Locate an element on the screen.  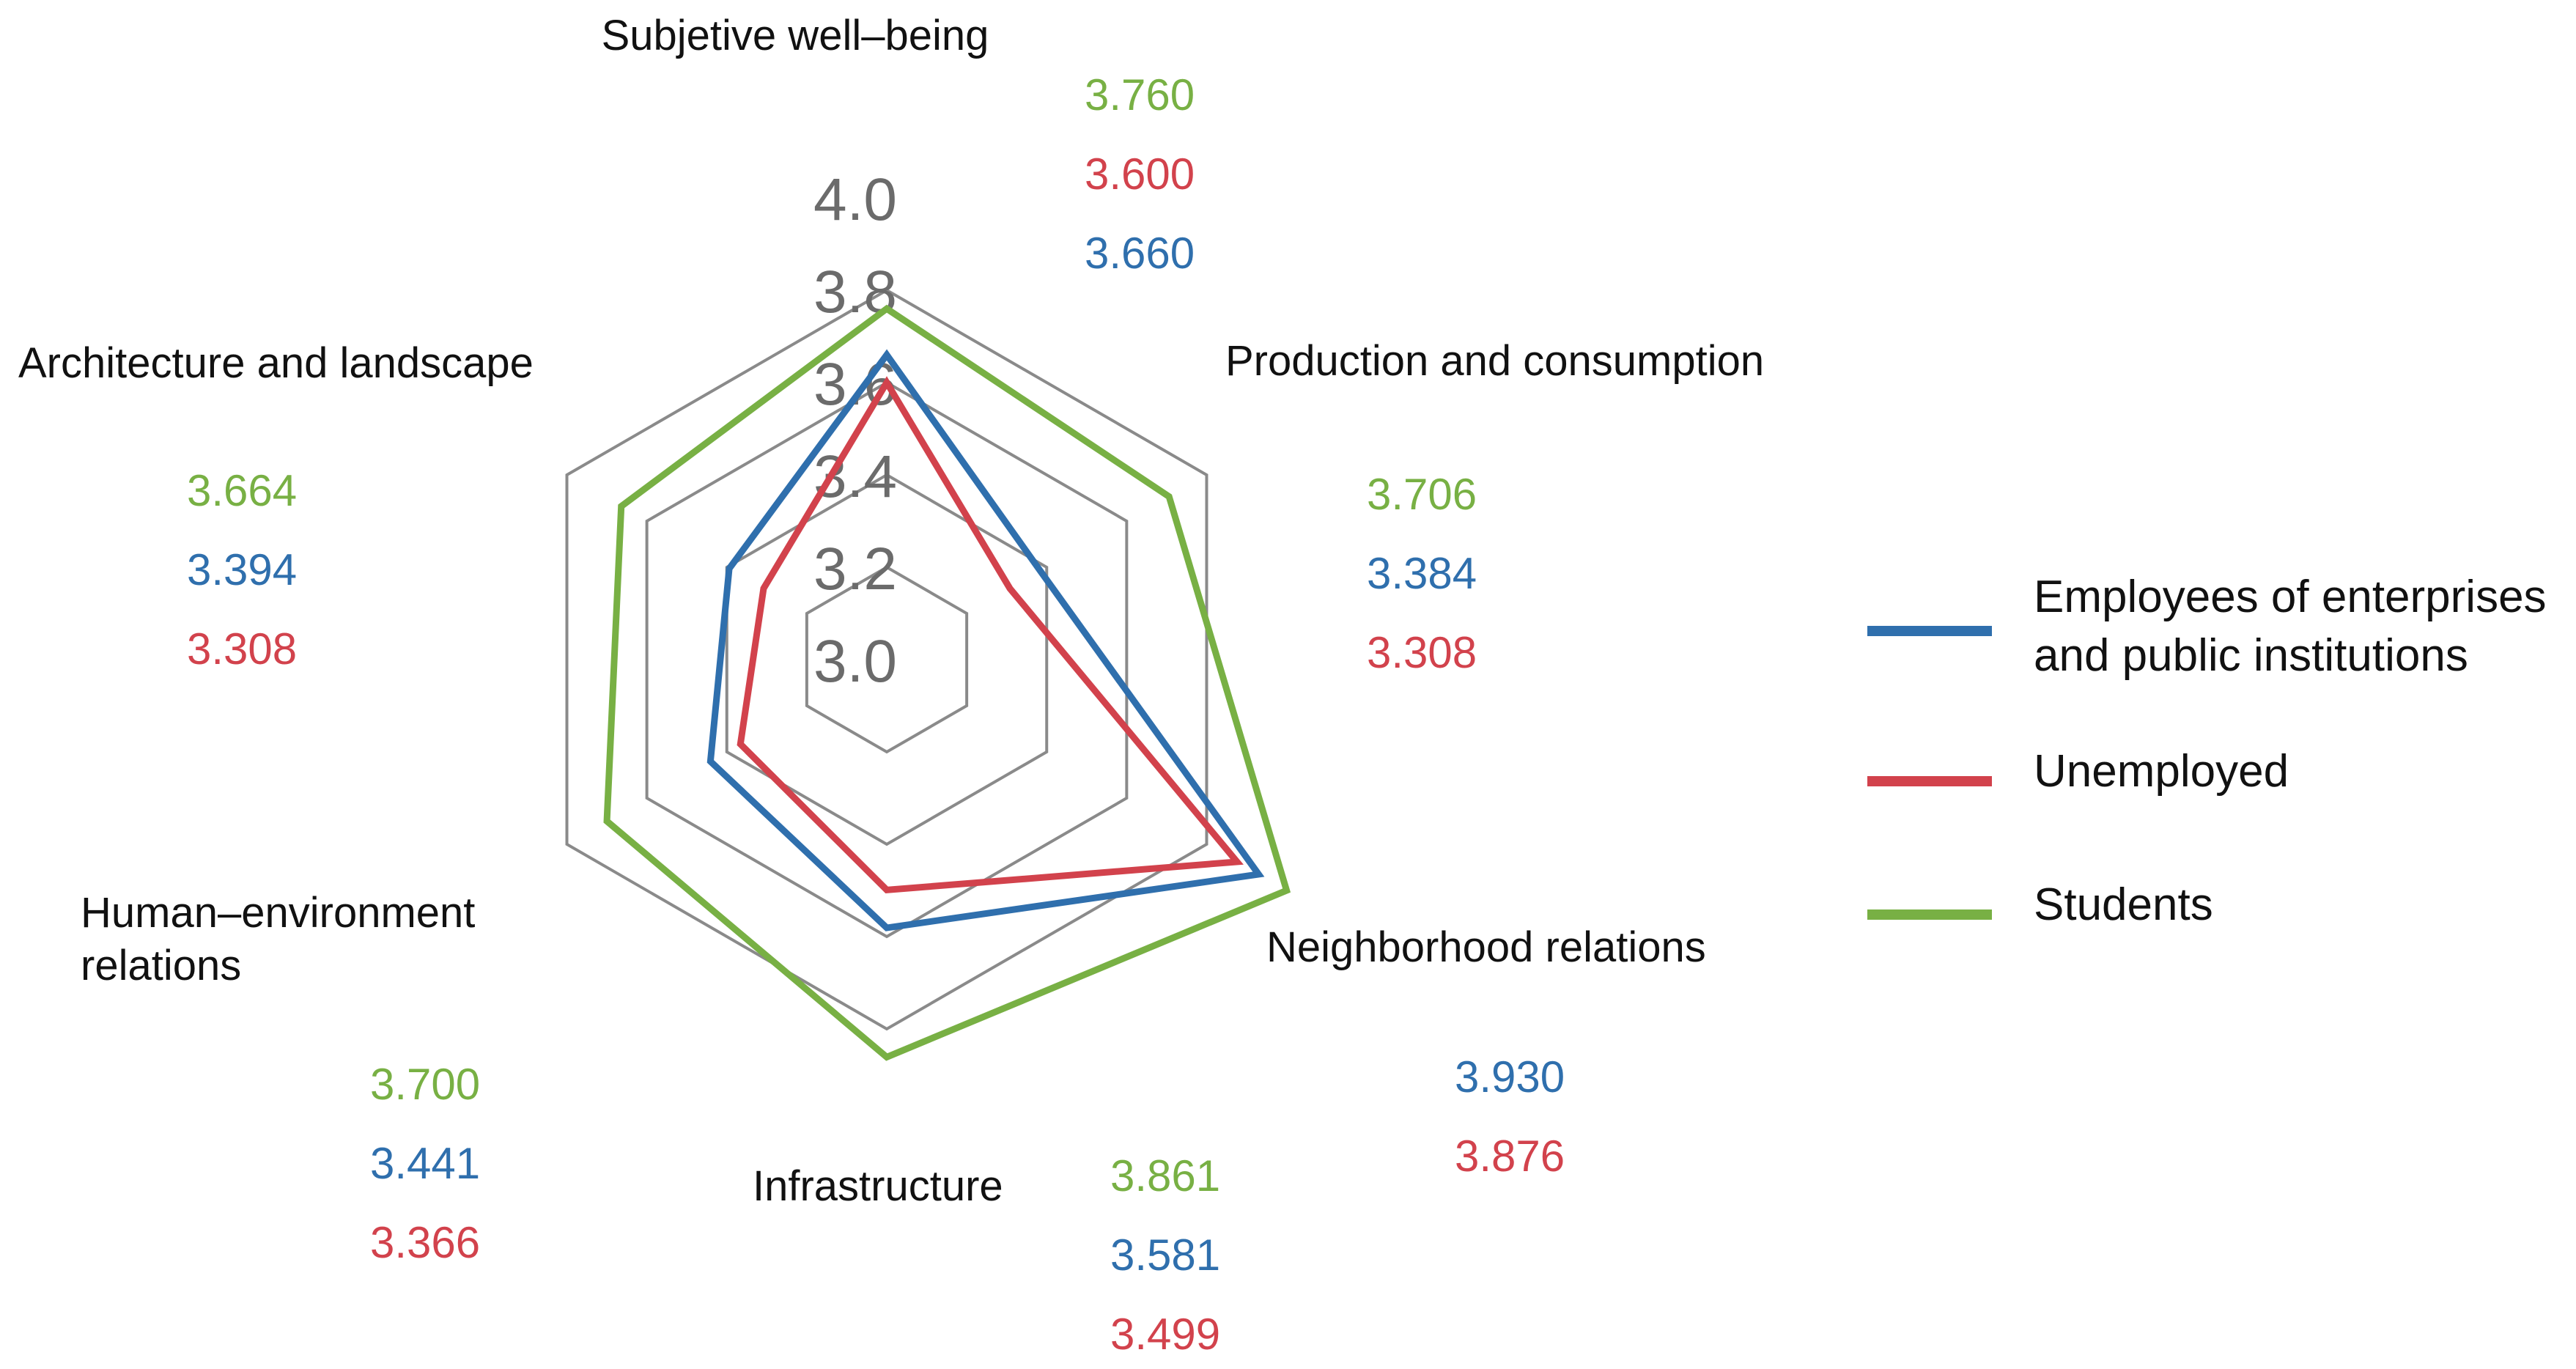
value-label: 3.664 is located at coordinates (242, 490).